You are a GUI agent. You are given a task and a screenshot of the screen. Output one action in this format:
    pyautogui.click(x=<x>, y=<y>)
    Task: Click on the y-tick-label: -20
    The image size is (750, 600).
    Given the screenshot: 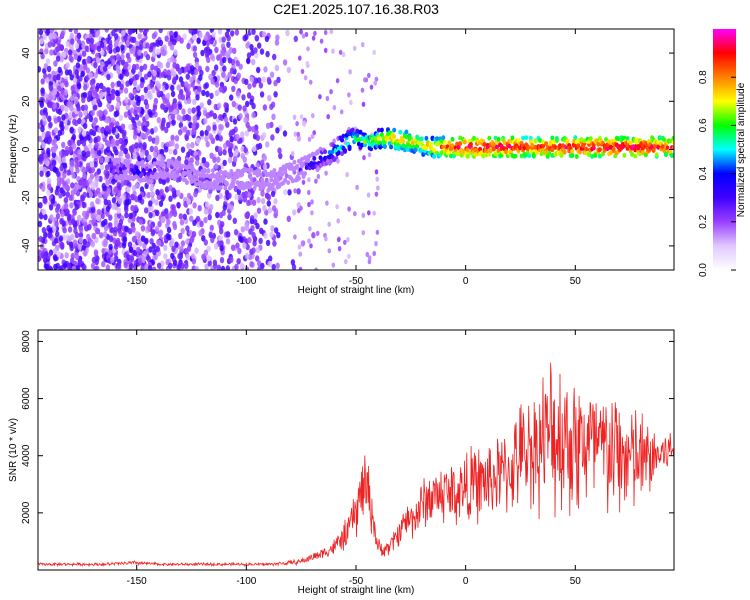 What is the action you would take?
    pyautogui.click(x=26, y=197)
    